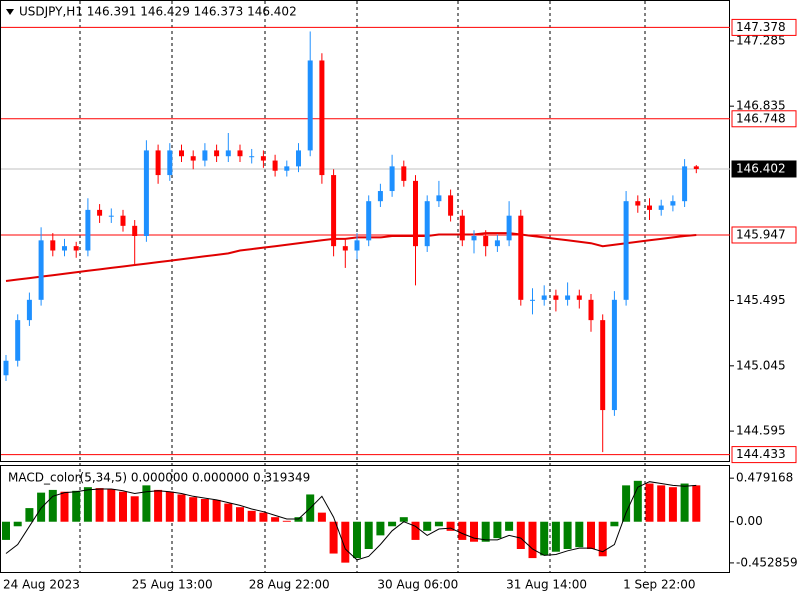 The height and width of the screenshot is (600, 800). What do you see at coordinates (351, 257) in the screenshot?
I see `moving-average` at bounding box center [351, 257].